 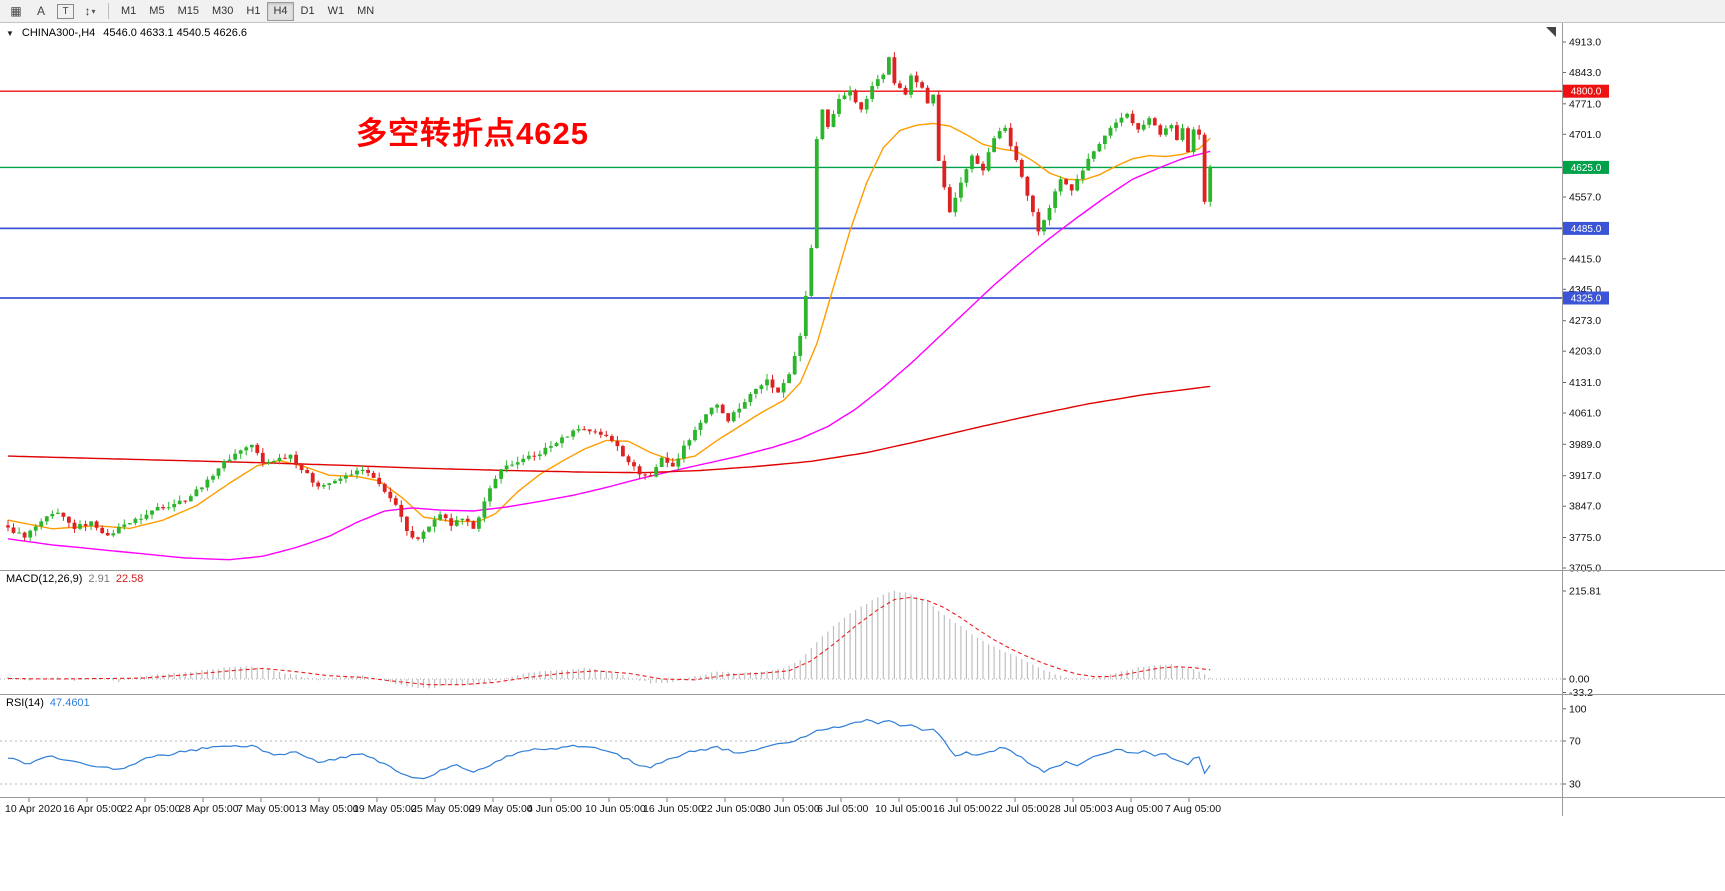 What do you see at coordinates (609, 429) in the screenshot?
I see `ma-slow-red` at bounding box center [609, 429].